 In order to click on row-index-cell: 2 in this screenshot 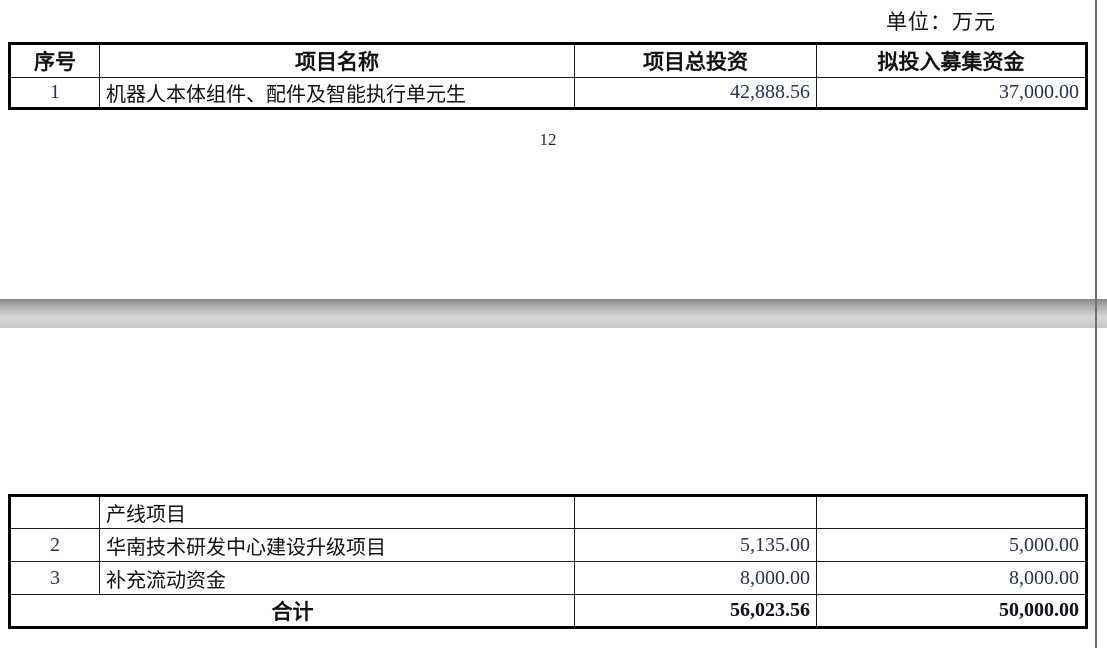, I will do `click(54, 545)`.